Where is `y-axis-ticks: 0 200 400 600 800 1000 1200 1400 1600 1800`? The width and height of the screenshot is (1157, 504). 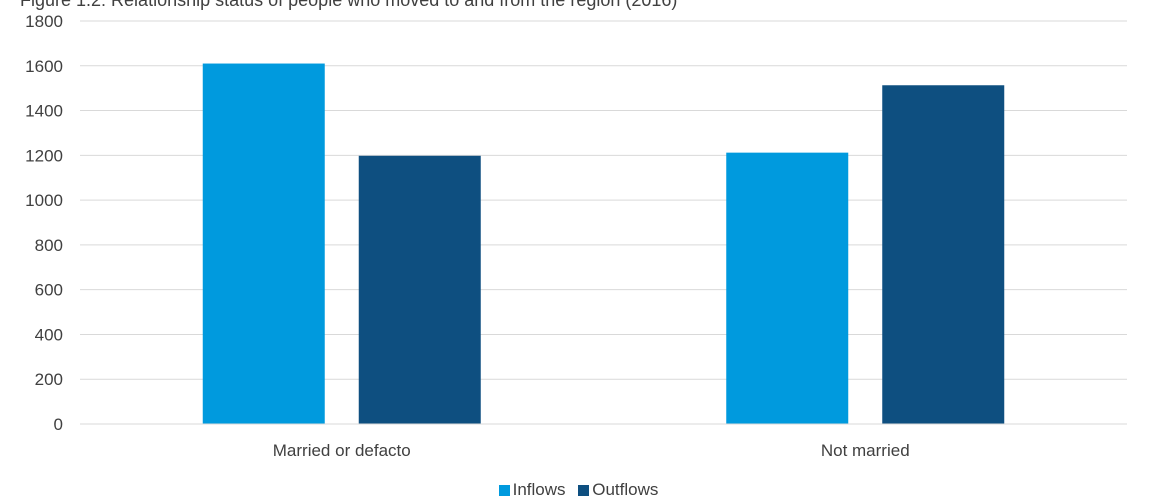
y-axis-ticks: 0 200 400 600 800 1000 1200 1400 1600 1800 is located at coordinates (44, 223).